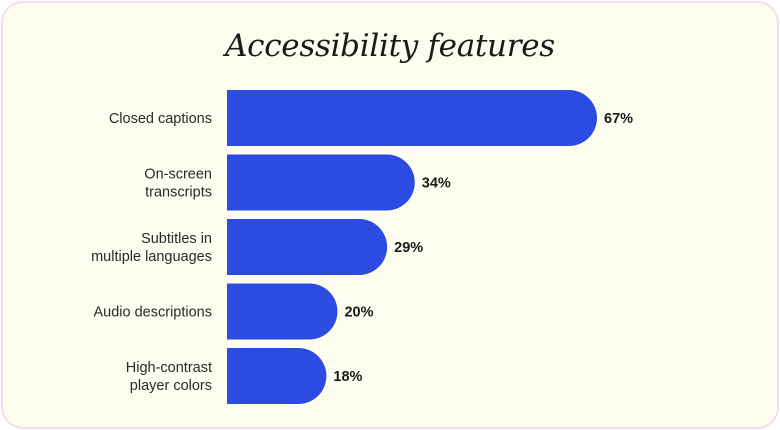 The height and width of the screenshot is (430, 780). Describe the element at coordinates (347, 377) in the screenshot. I see `value-label: 18%` at that location.